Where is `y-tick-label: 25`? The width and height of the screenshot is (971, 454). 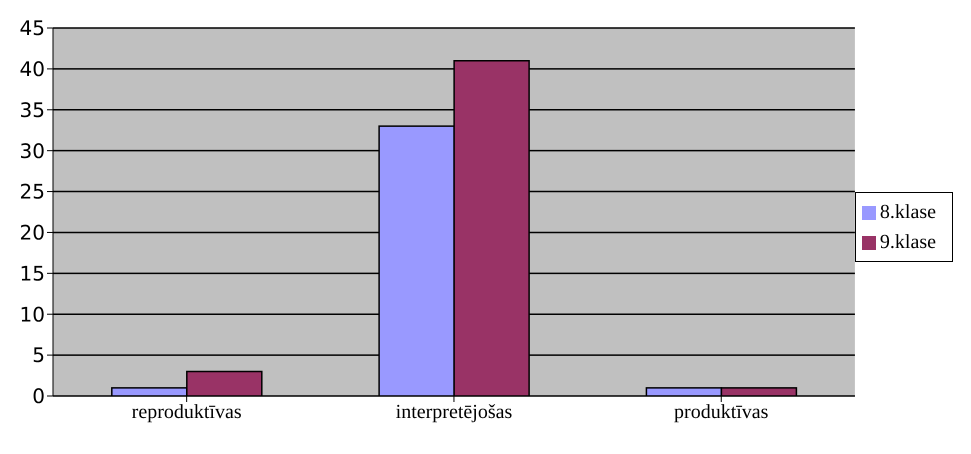 y-tick-label: 25 is located at coordinates (32, 192).